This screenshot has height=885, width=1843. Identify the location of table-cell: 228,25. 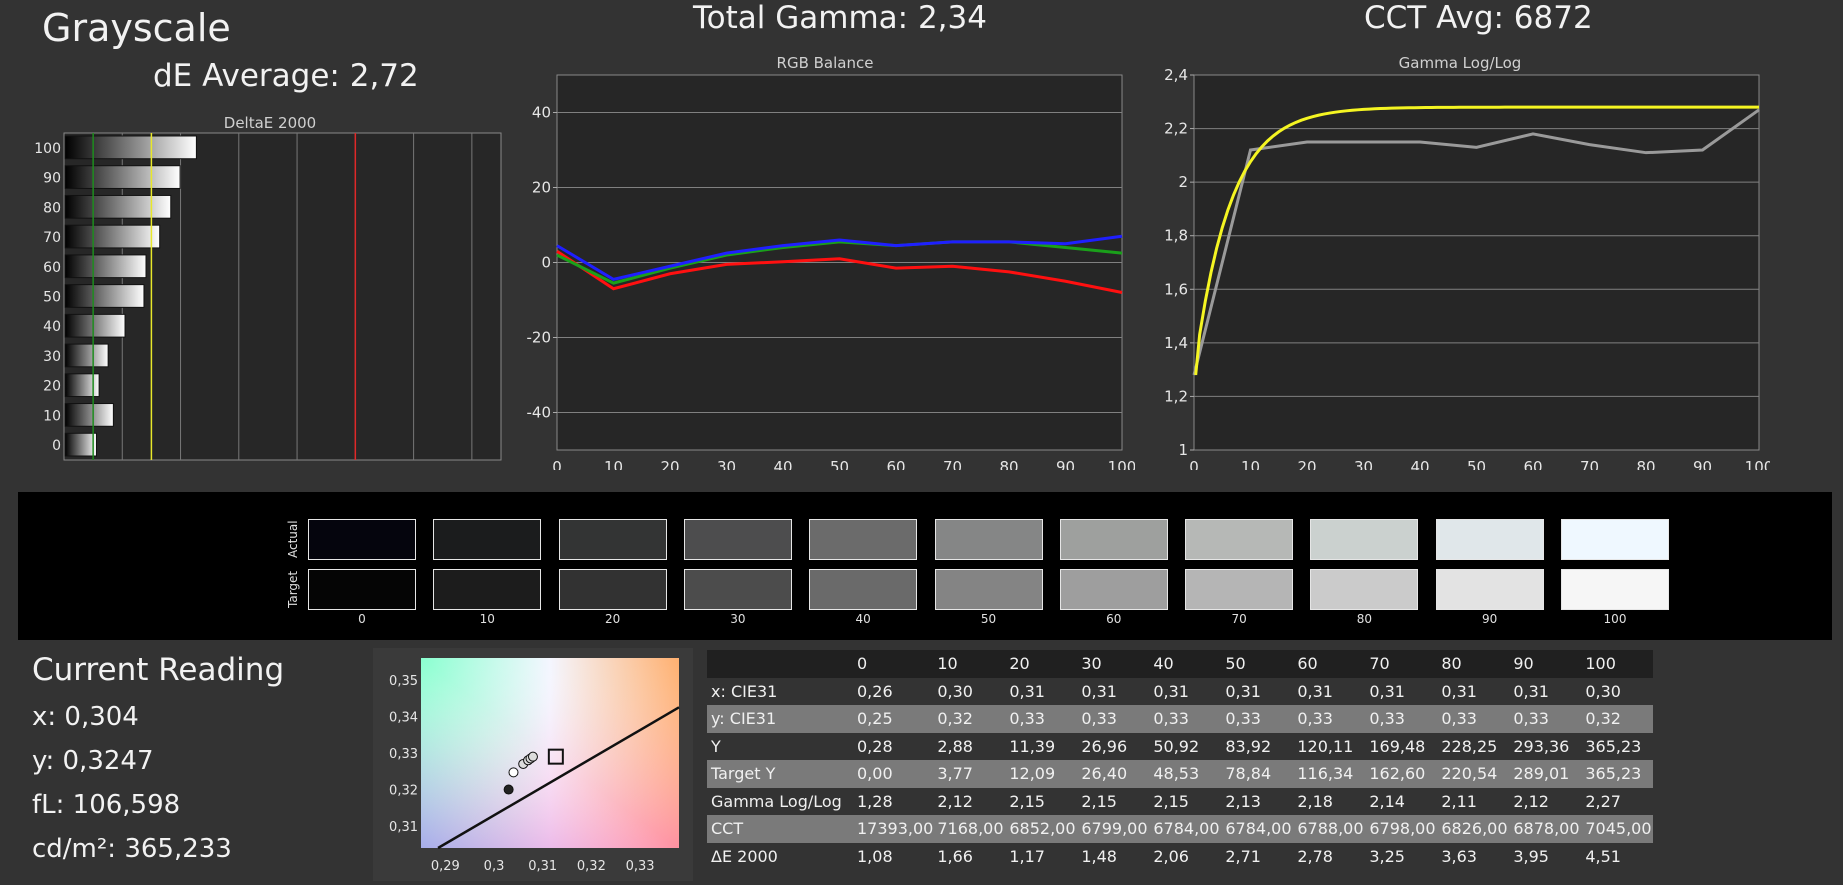
(1469, 746).